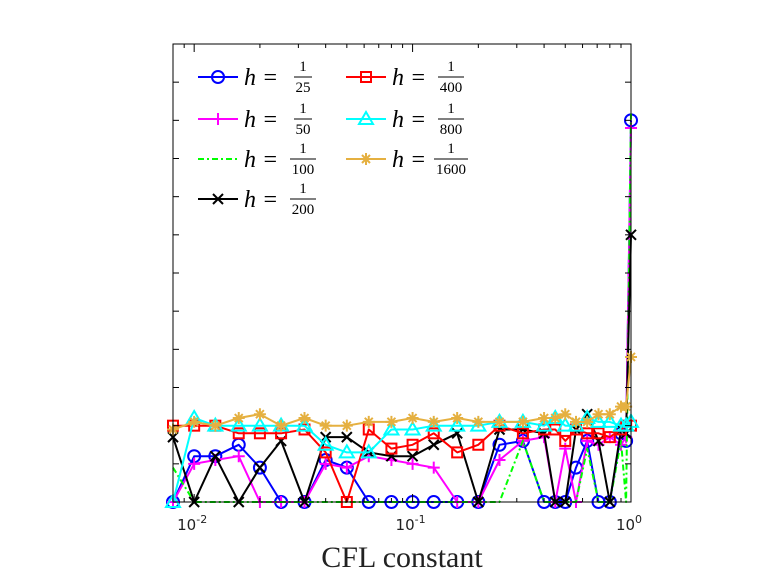 This screenshot has height=583, width=778. What do you see at coordinates (257, 199) in the screenshot?
I see `legend-item-200: h = 1 200` at bounding box center [257, 199].